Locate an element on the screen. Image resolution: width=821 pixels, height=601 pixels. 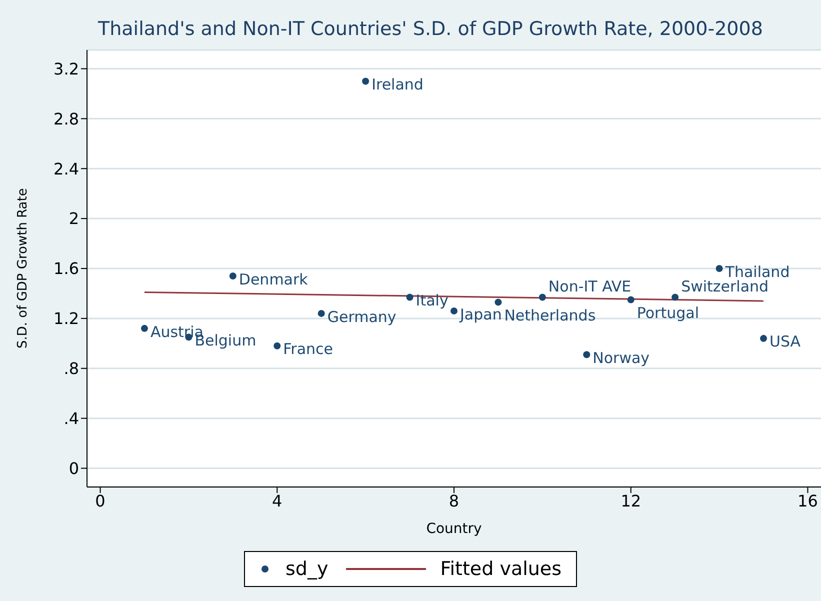
annotation: Germany is located at coordinates (361, 317).